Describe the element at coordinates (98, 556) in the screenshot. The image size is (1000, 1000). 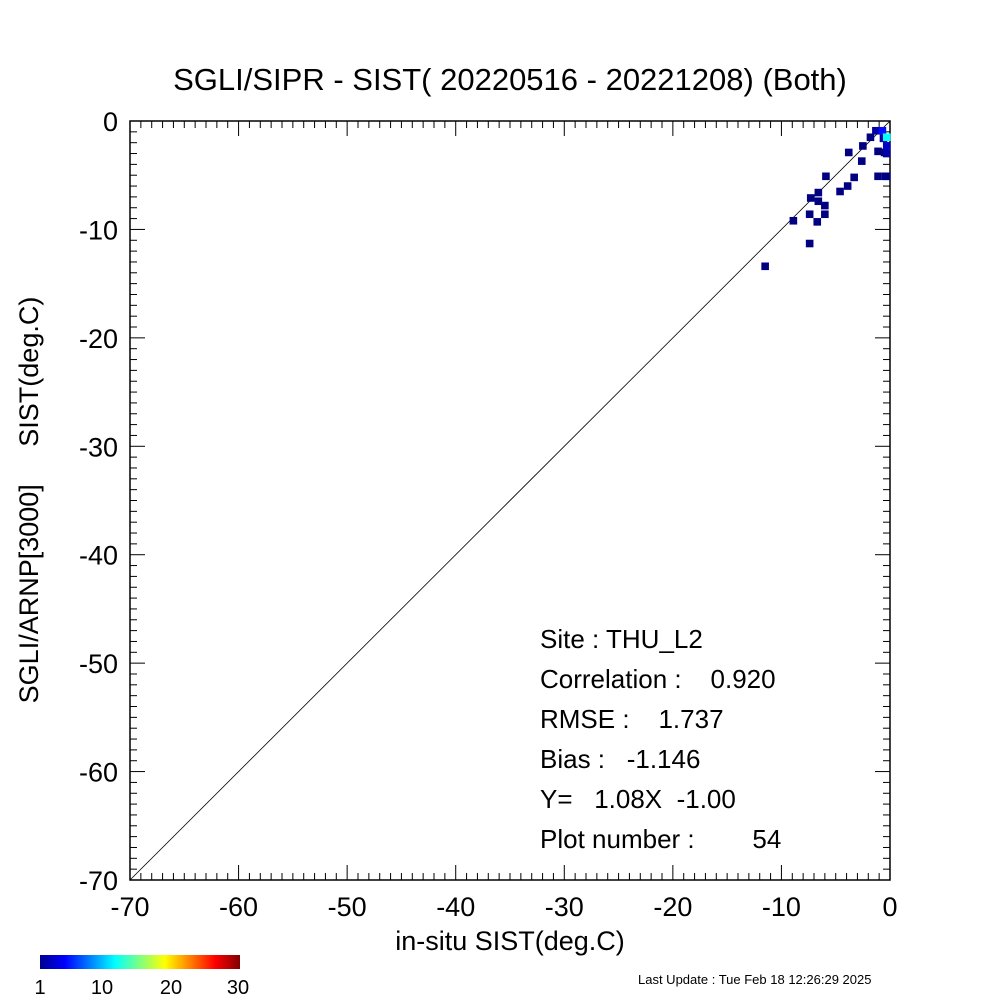
I see `y-tick-label: -40` at that location.